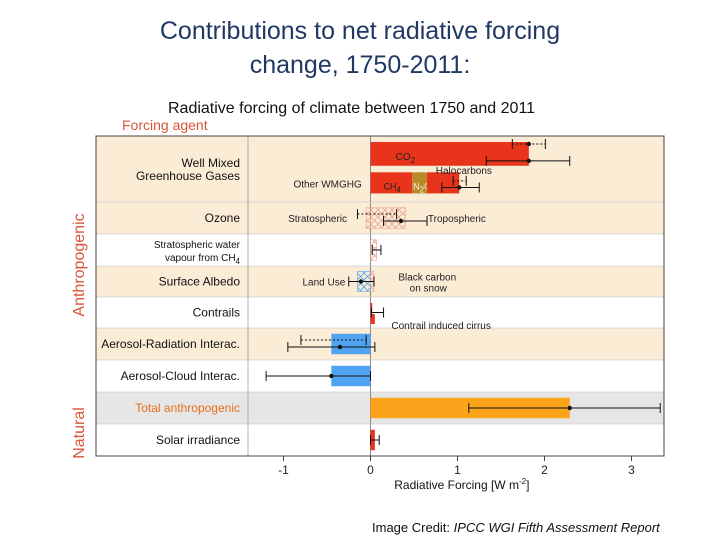  Describe the element at coordinates (457, 470) in the screenshot. I see `x-tick-label: 1` at that location.